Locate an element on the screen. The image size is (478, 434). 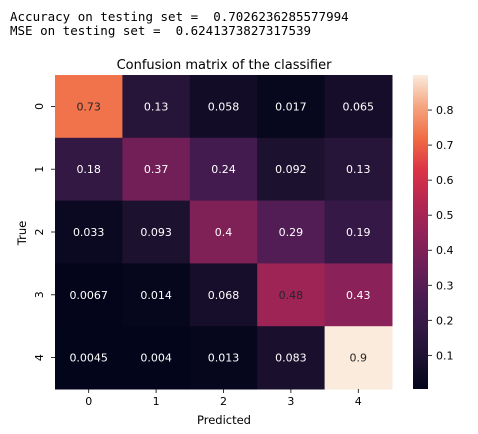
colorbar-tick-label: 0.7 is located at coordinates (445, 145).